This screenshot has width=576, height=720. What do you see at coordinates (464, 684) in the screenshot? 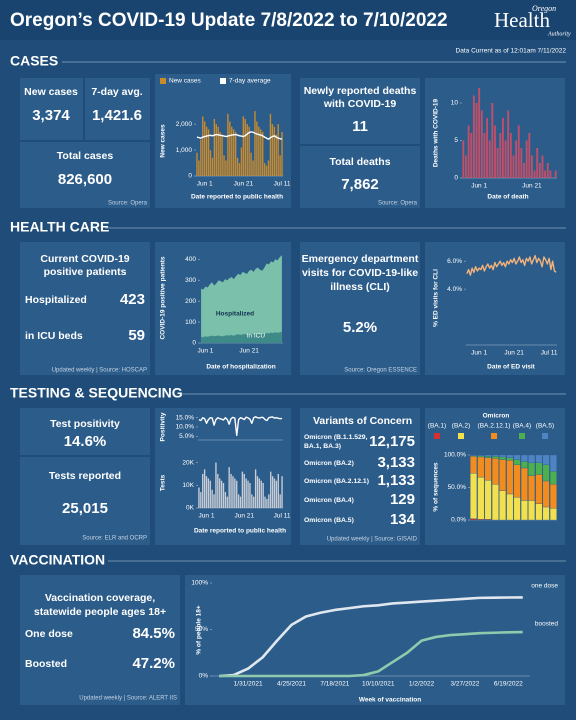
I see `x-tick-label: 3/27/2022` at bounding box center [464, 684].